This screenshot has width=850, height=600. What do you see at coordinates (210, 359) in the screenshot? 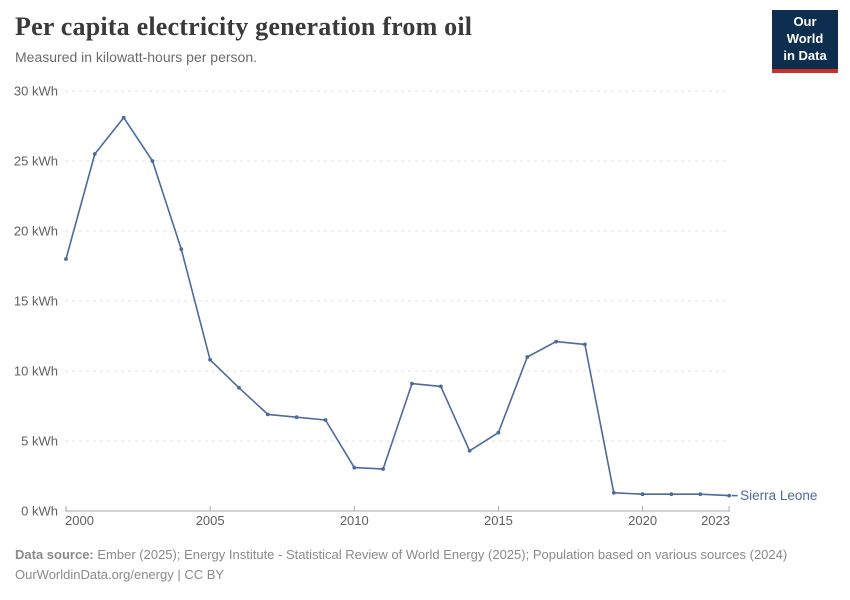
I see `data-point-2005` at bounding box center [210, 359].